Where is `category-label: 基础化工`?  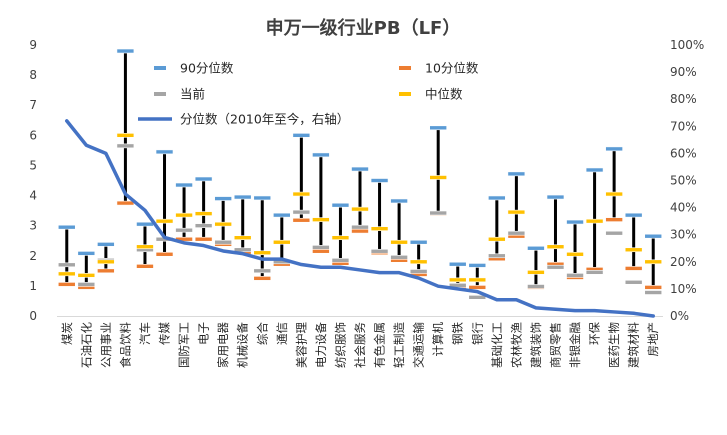
category-label: 基础化工 is located at coordinates (497, 345).